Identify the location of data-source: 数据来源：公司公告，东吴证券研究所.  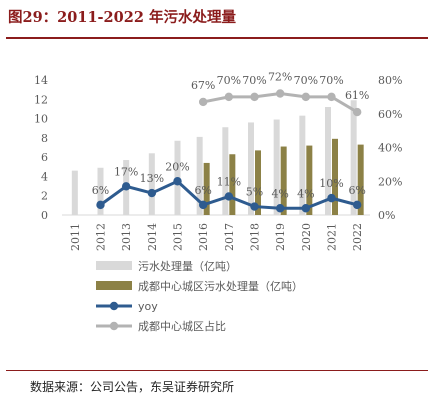
(132, 387).